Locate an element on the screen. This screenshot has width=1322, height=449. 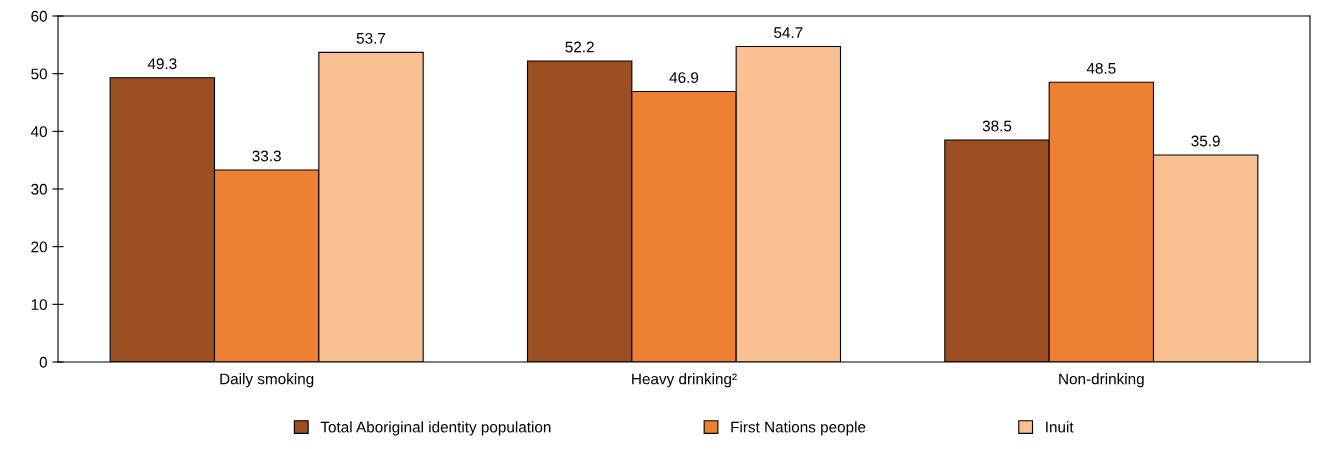
y-tick-label: 60 is located at coordinates (39, 16).